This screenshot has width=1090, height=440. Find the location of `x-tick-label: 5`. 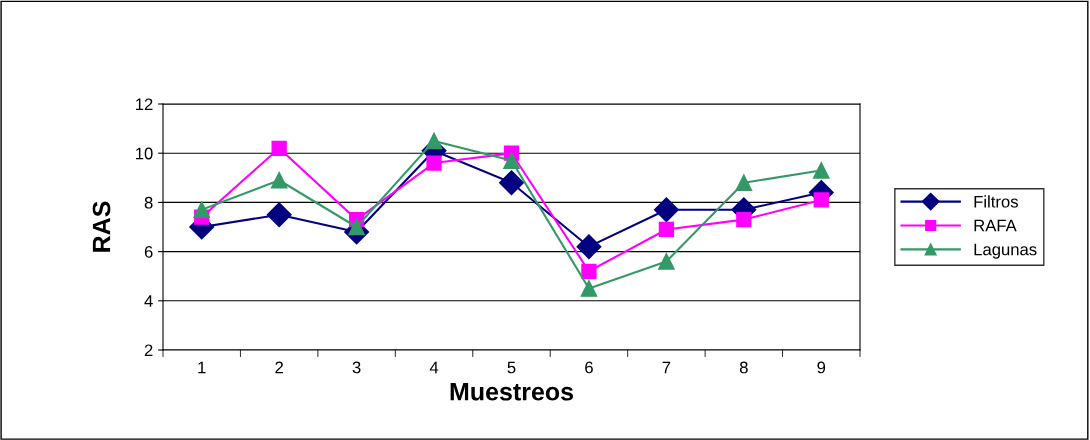

x-tick-label: 5 is located at coordinates (511, 367).